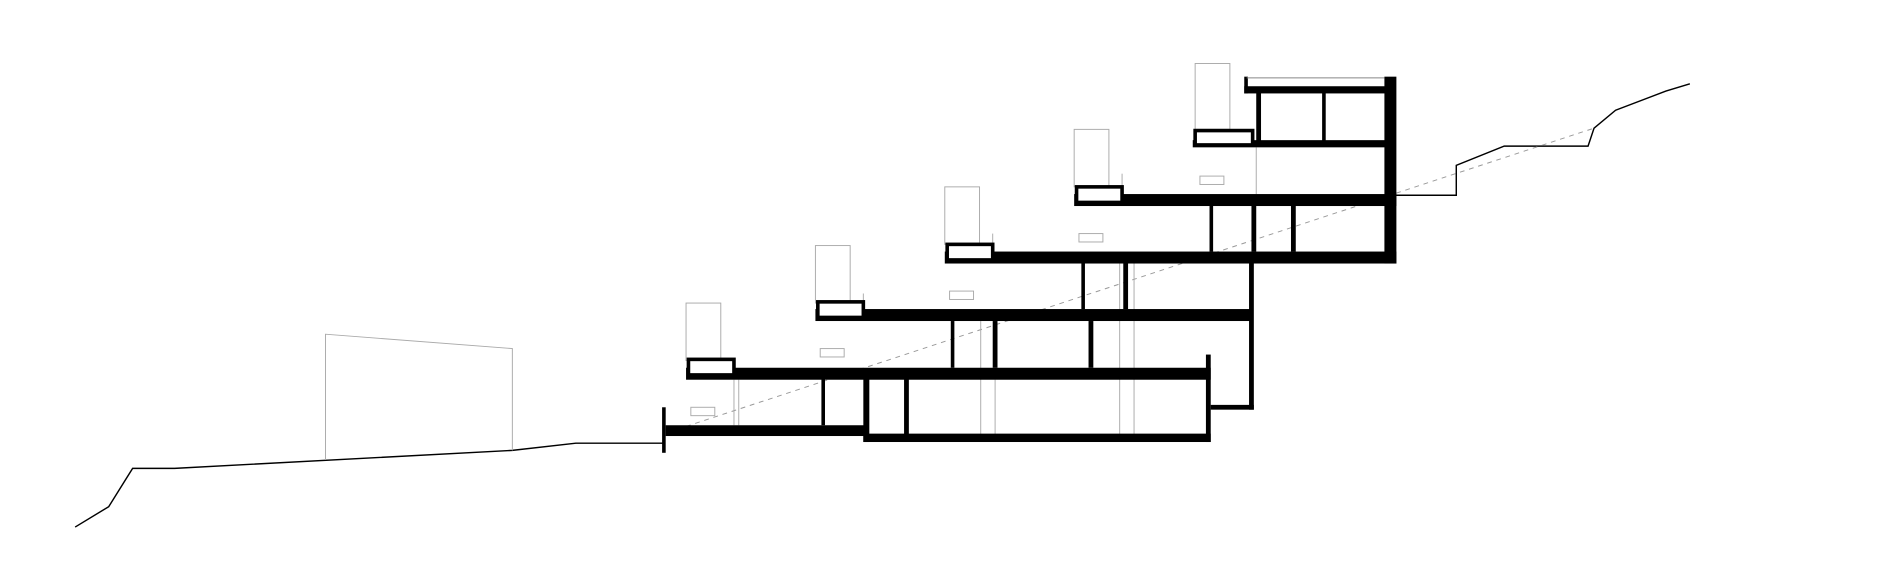 This screenshot has height=563, width=1880. Describe the element at coordinates (369, 485) in the screenshot. I see `terrain-left` at that location.